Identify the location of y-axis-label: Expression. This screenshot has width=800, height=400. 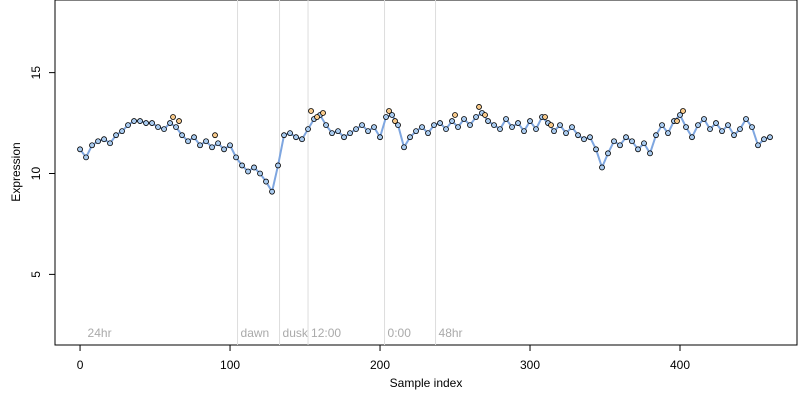
(16, 171).